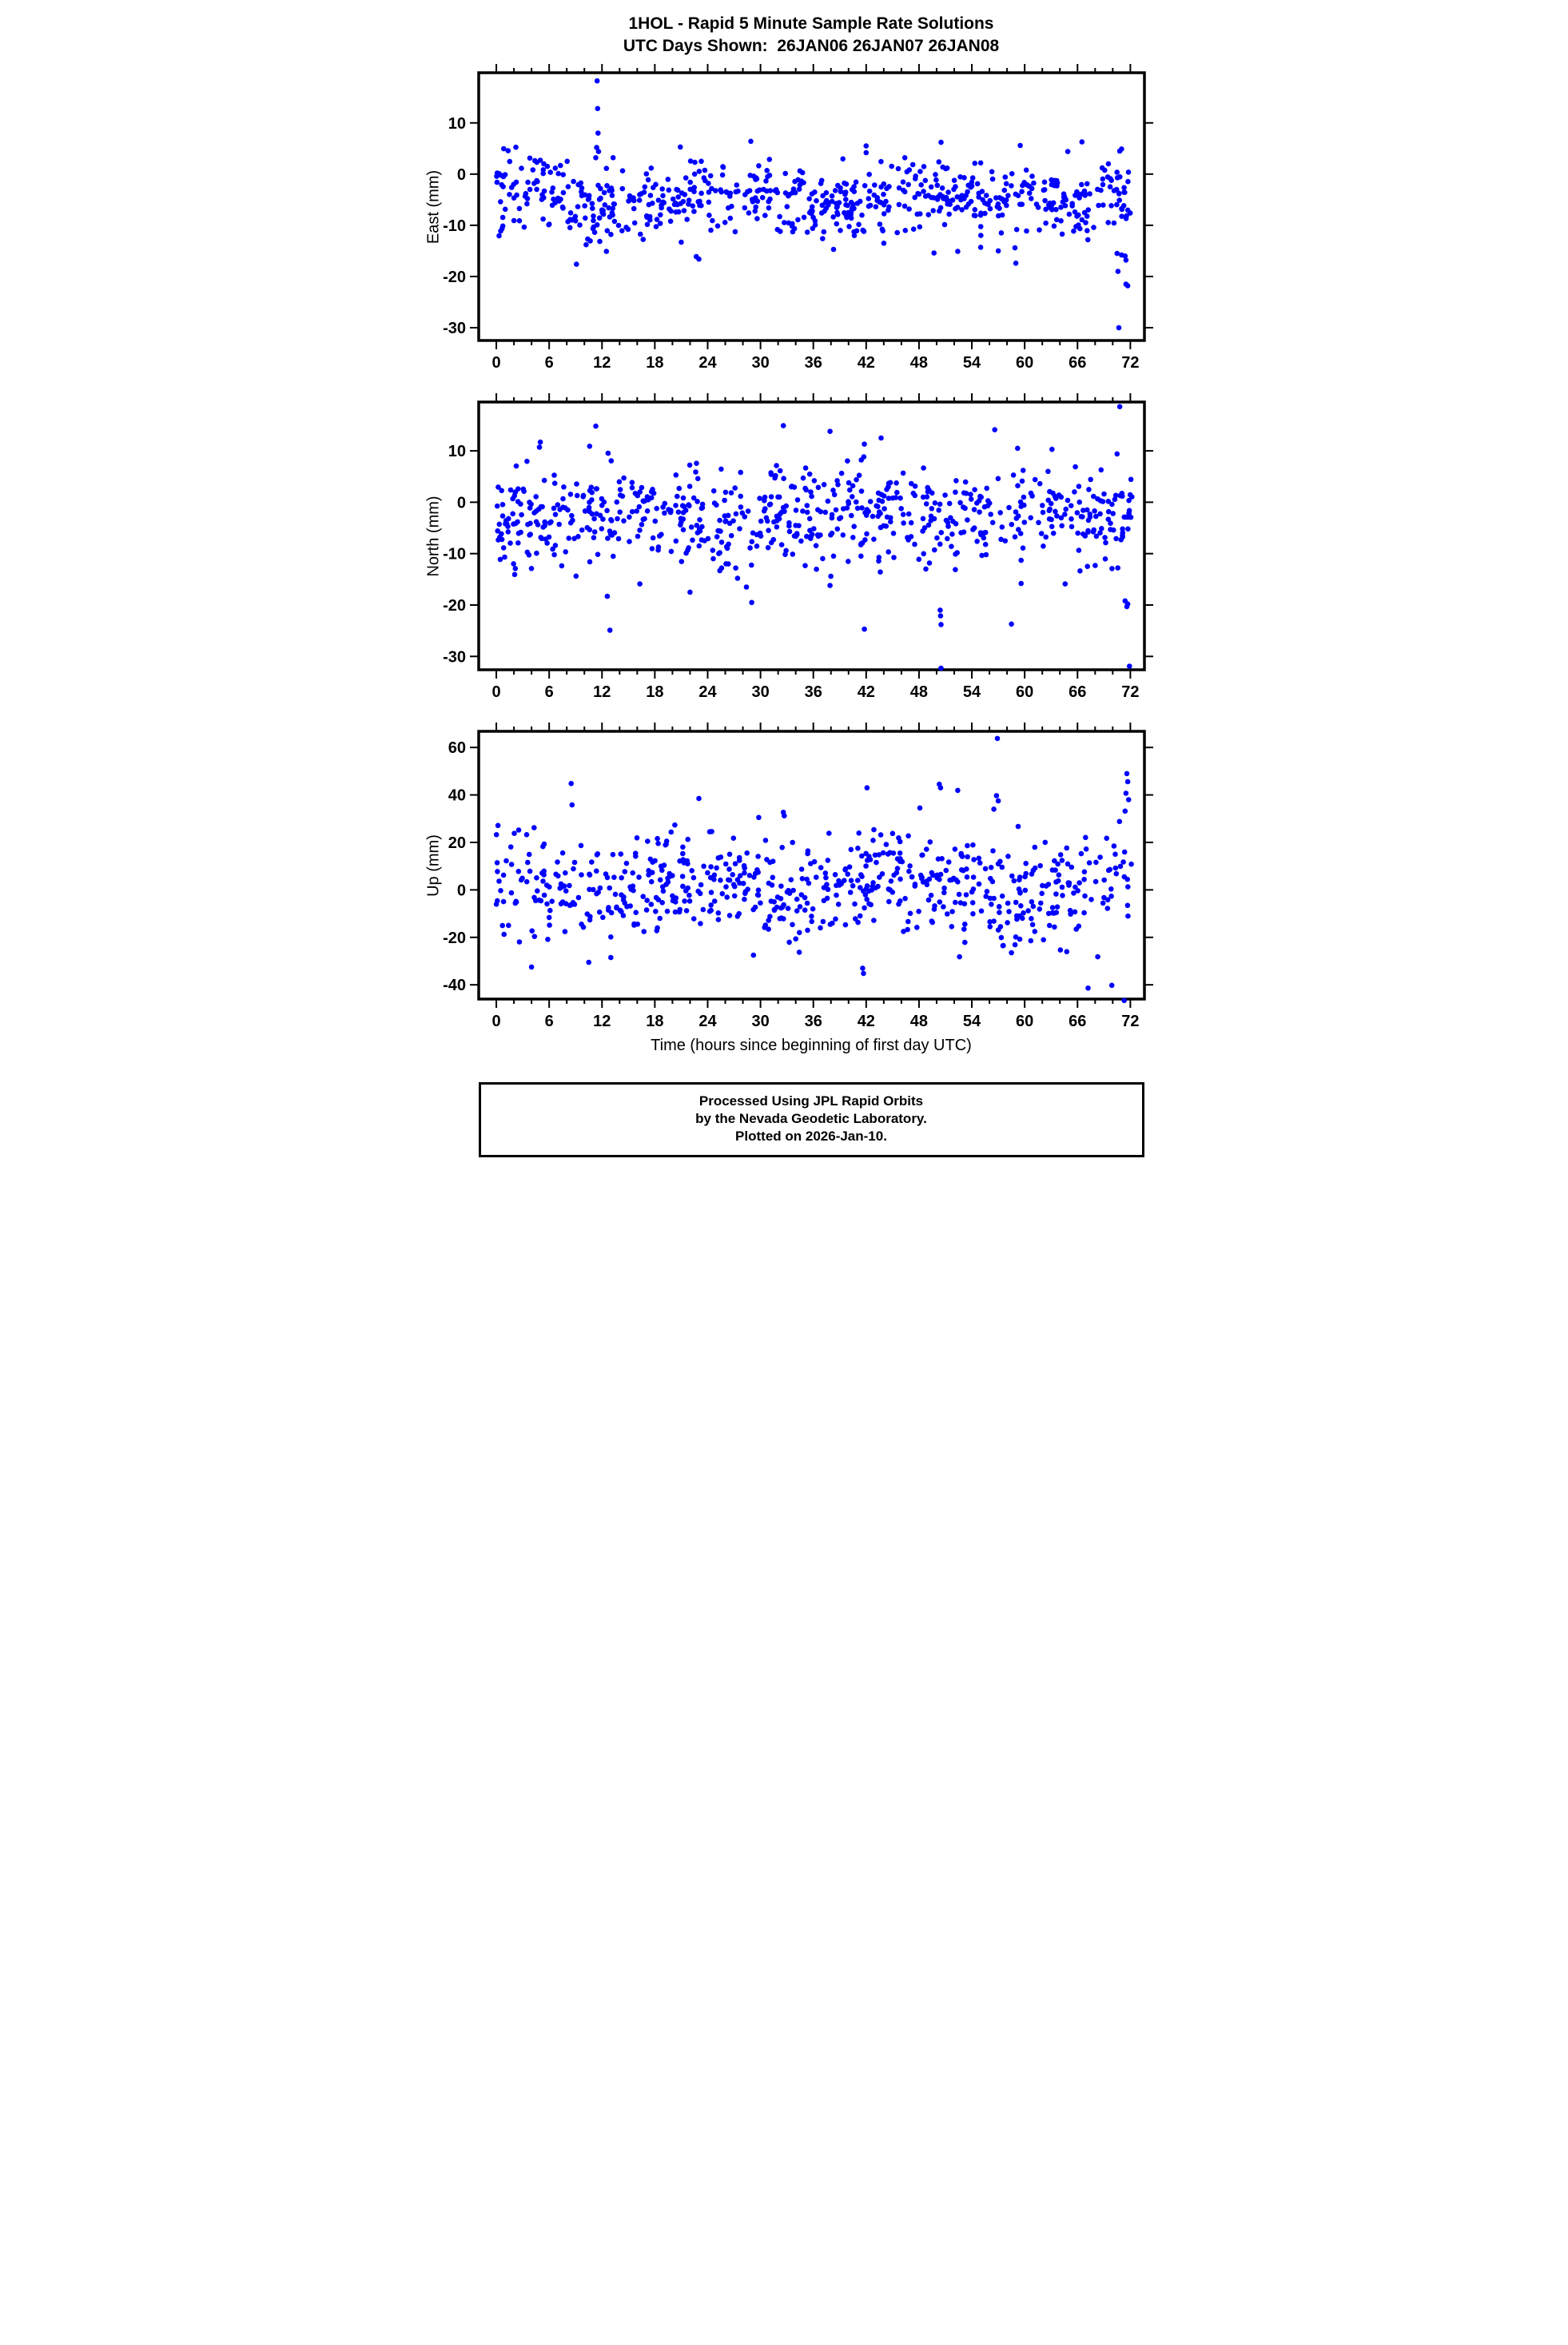 The height and width of the screenshot is (2345, 1568). What do you see at coordinates (811, 46) in the screenshot?
I see `figure-subtitle: UTC Days Shown: 26JAN06 26JAN07 26JAN08` at bounding box center [811, 46].